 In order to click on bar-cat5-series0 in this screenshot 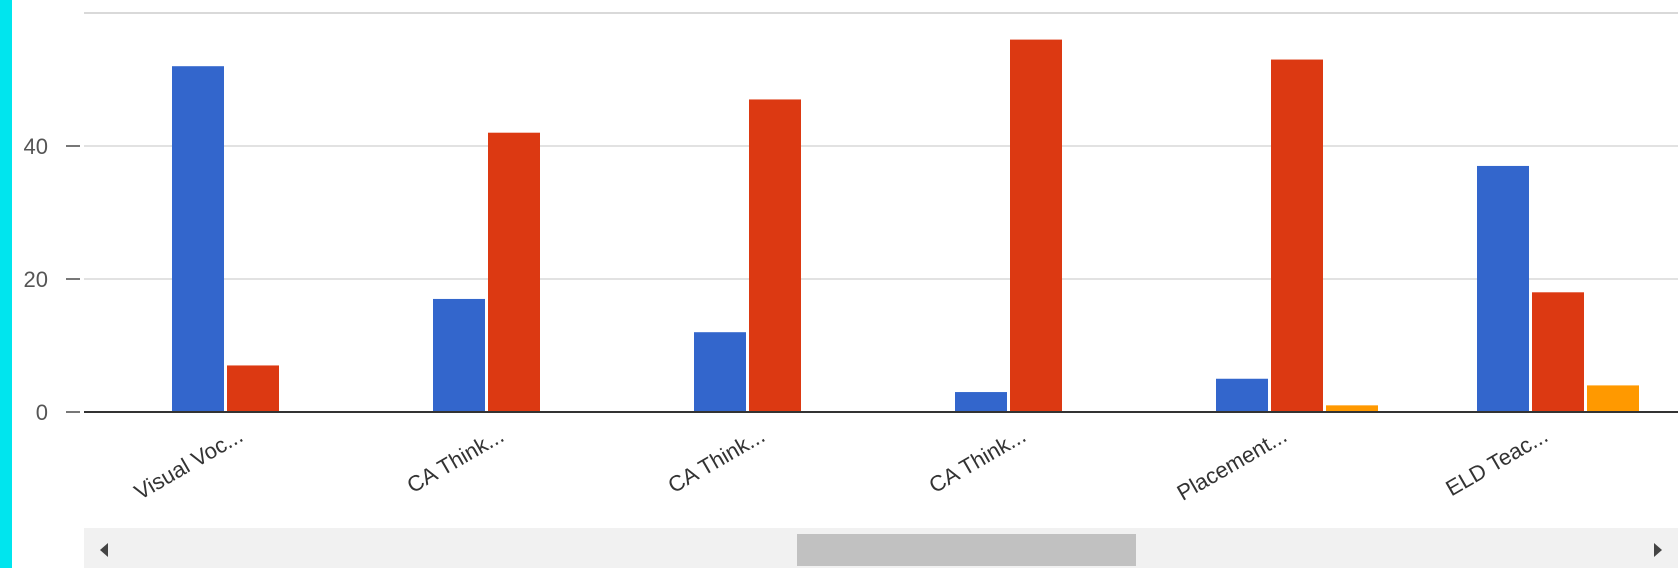, I will do `click(1503, 288)`.